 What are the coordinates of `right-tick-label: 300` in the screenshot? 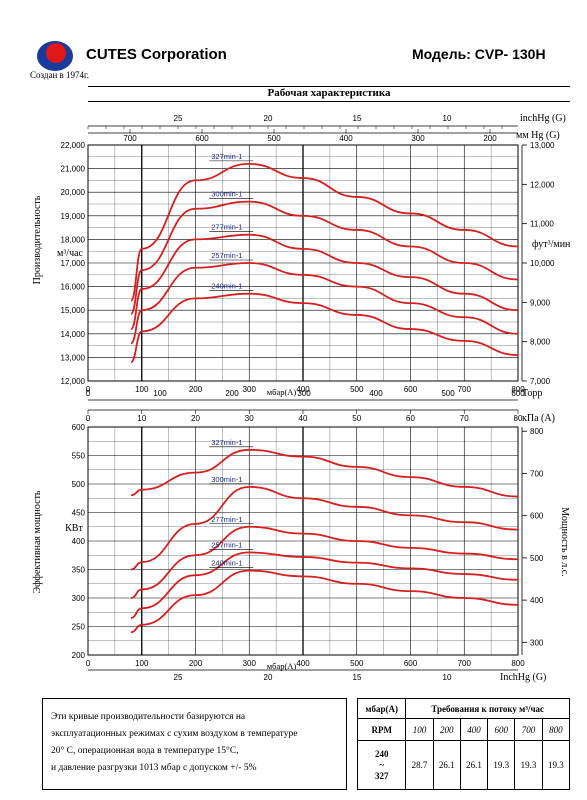 It's located at (537, 642).